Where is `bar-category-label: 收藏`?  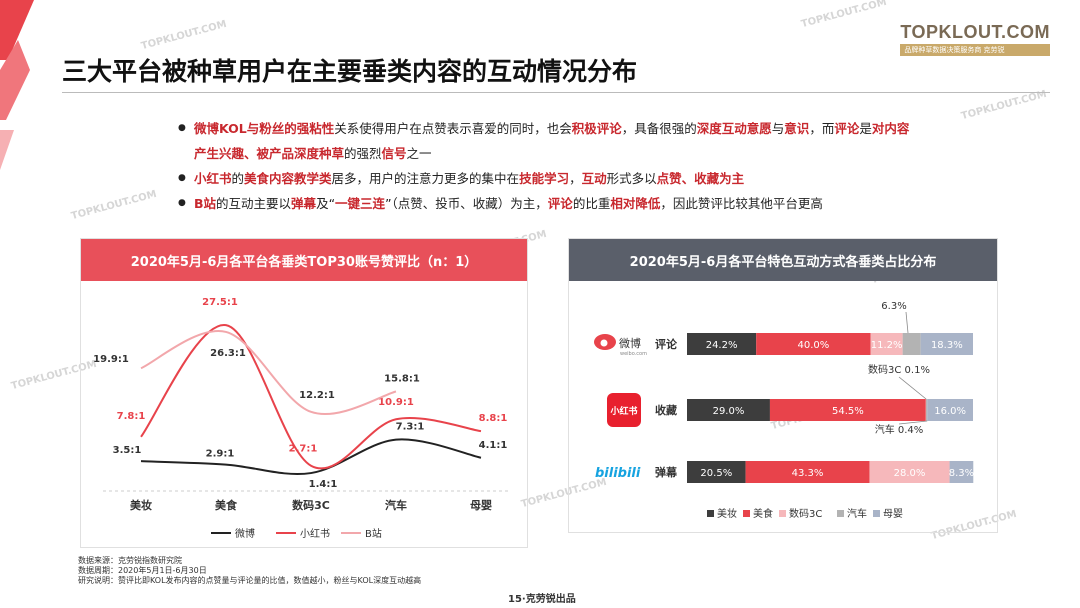 bar-category-label: 收藏 is located at coordinates (666, 410).